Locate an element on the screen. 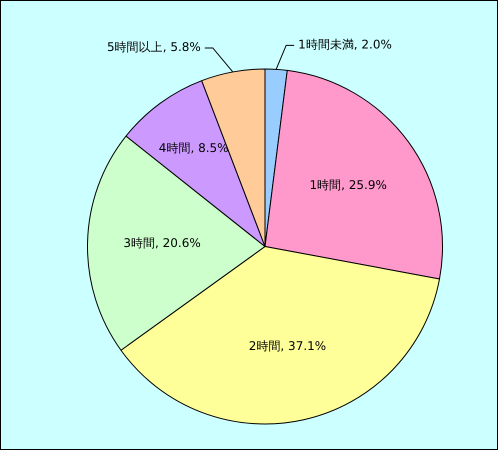 This screenshot has height=450, width=498. slice-label: 1時間, 25.9% is located at coordinates (348, 185).